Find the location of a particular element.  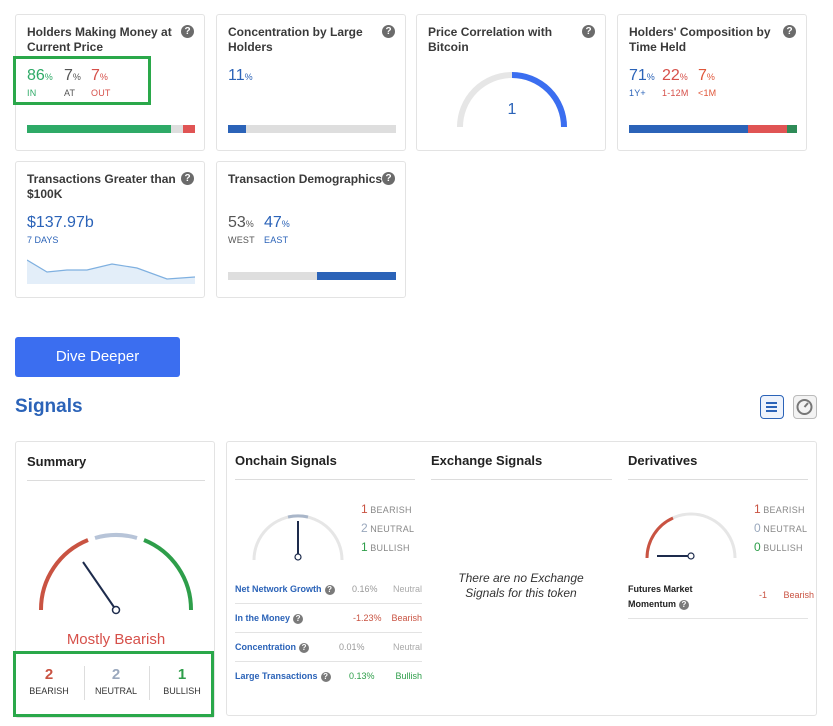

stat-value: 7 is located at coordinates (95, 75).